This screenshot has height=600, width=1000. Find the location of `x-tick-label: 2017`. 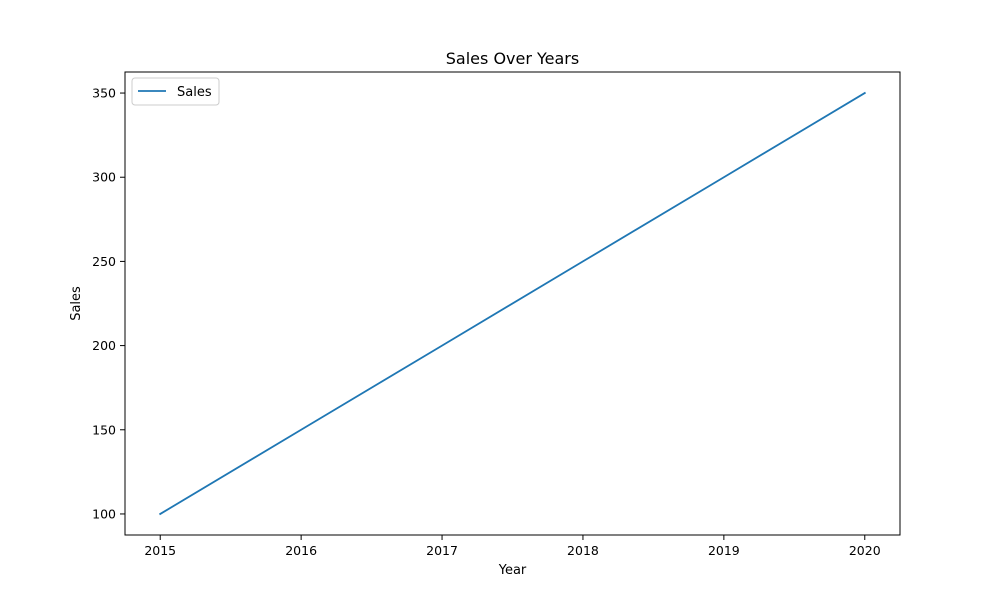

x-tick-label: 2017 is located at coordinates (442, 550).